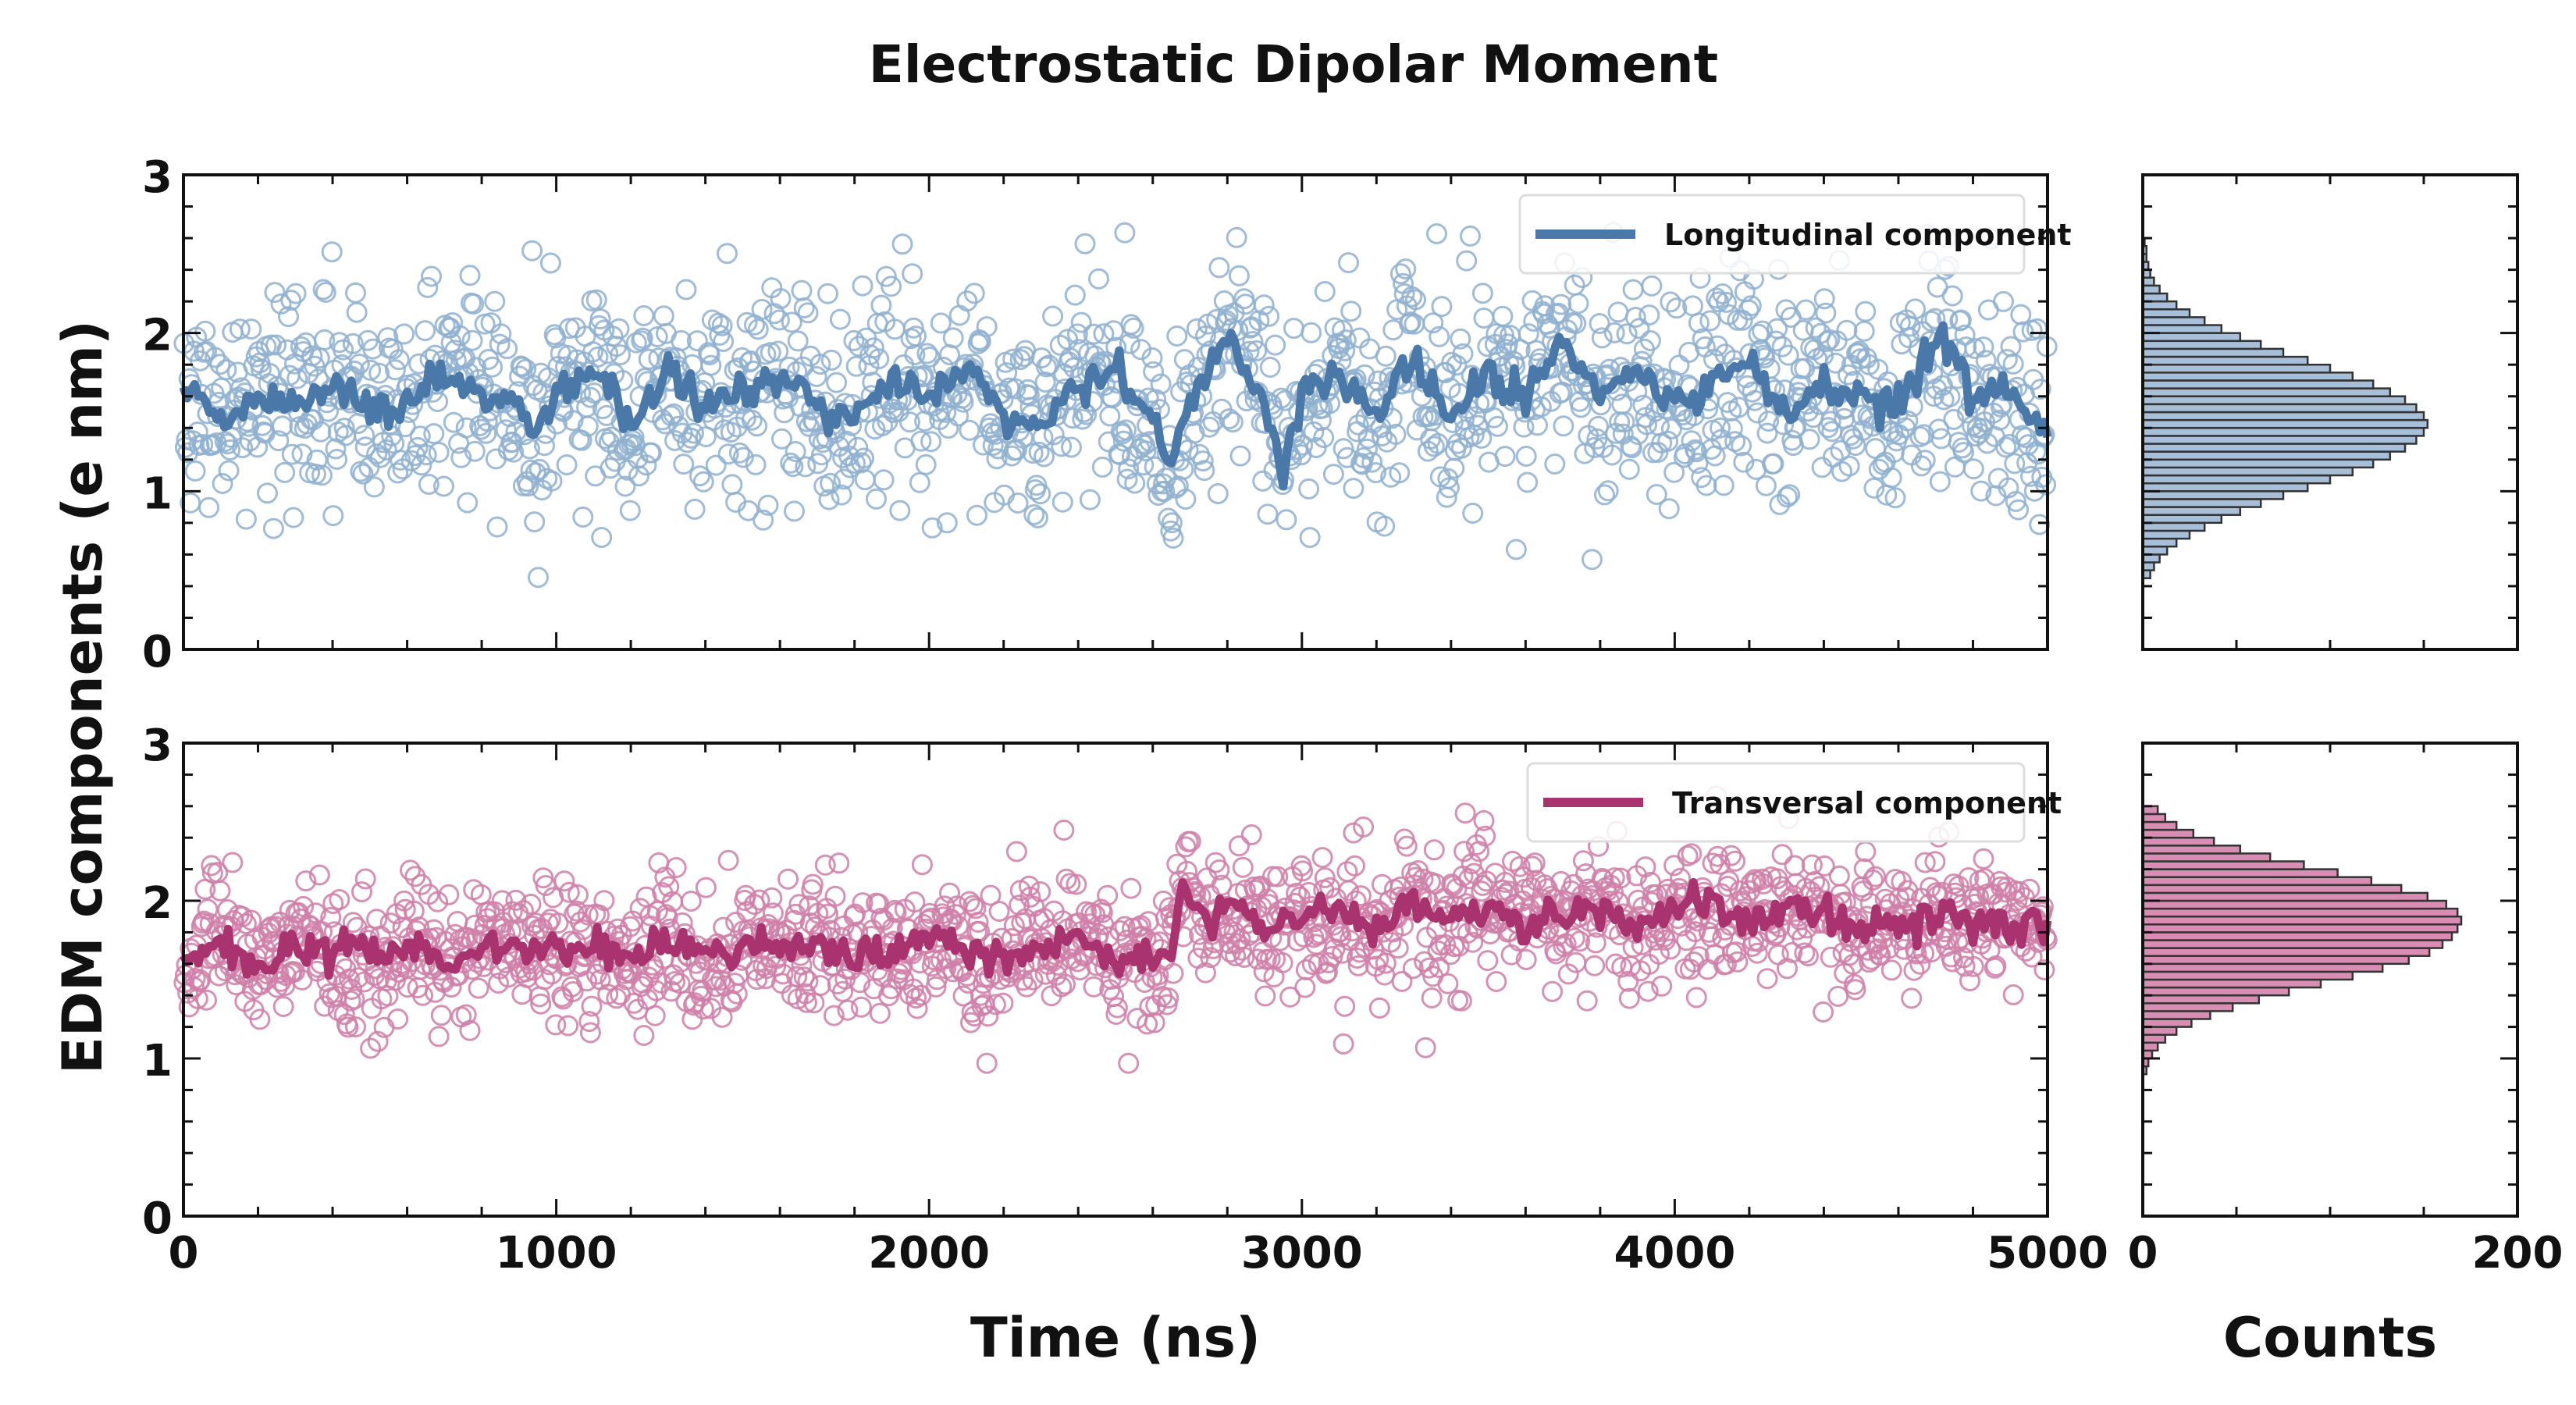 Image resolution: width=2576 pixels, height=1405 pixels. Describe the element at coordinates (184, 1253) in the screenshot. I see `x-tick-label: 0` at that location.